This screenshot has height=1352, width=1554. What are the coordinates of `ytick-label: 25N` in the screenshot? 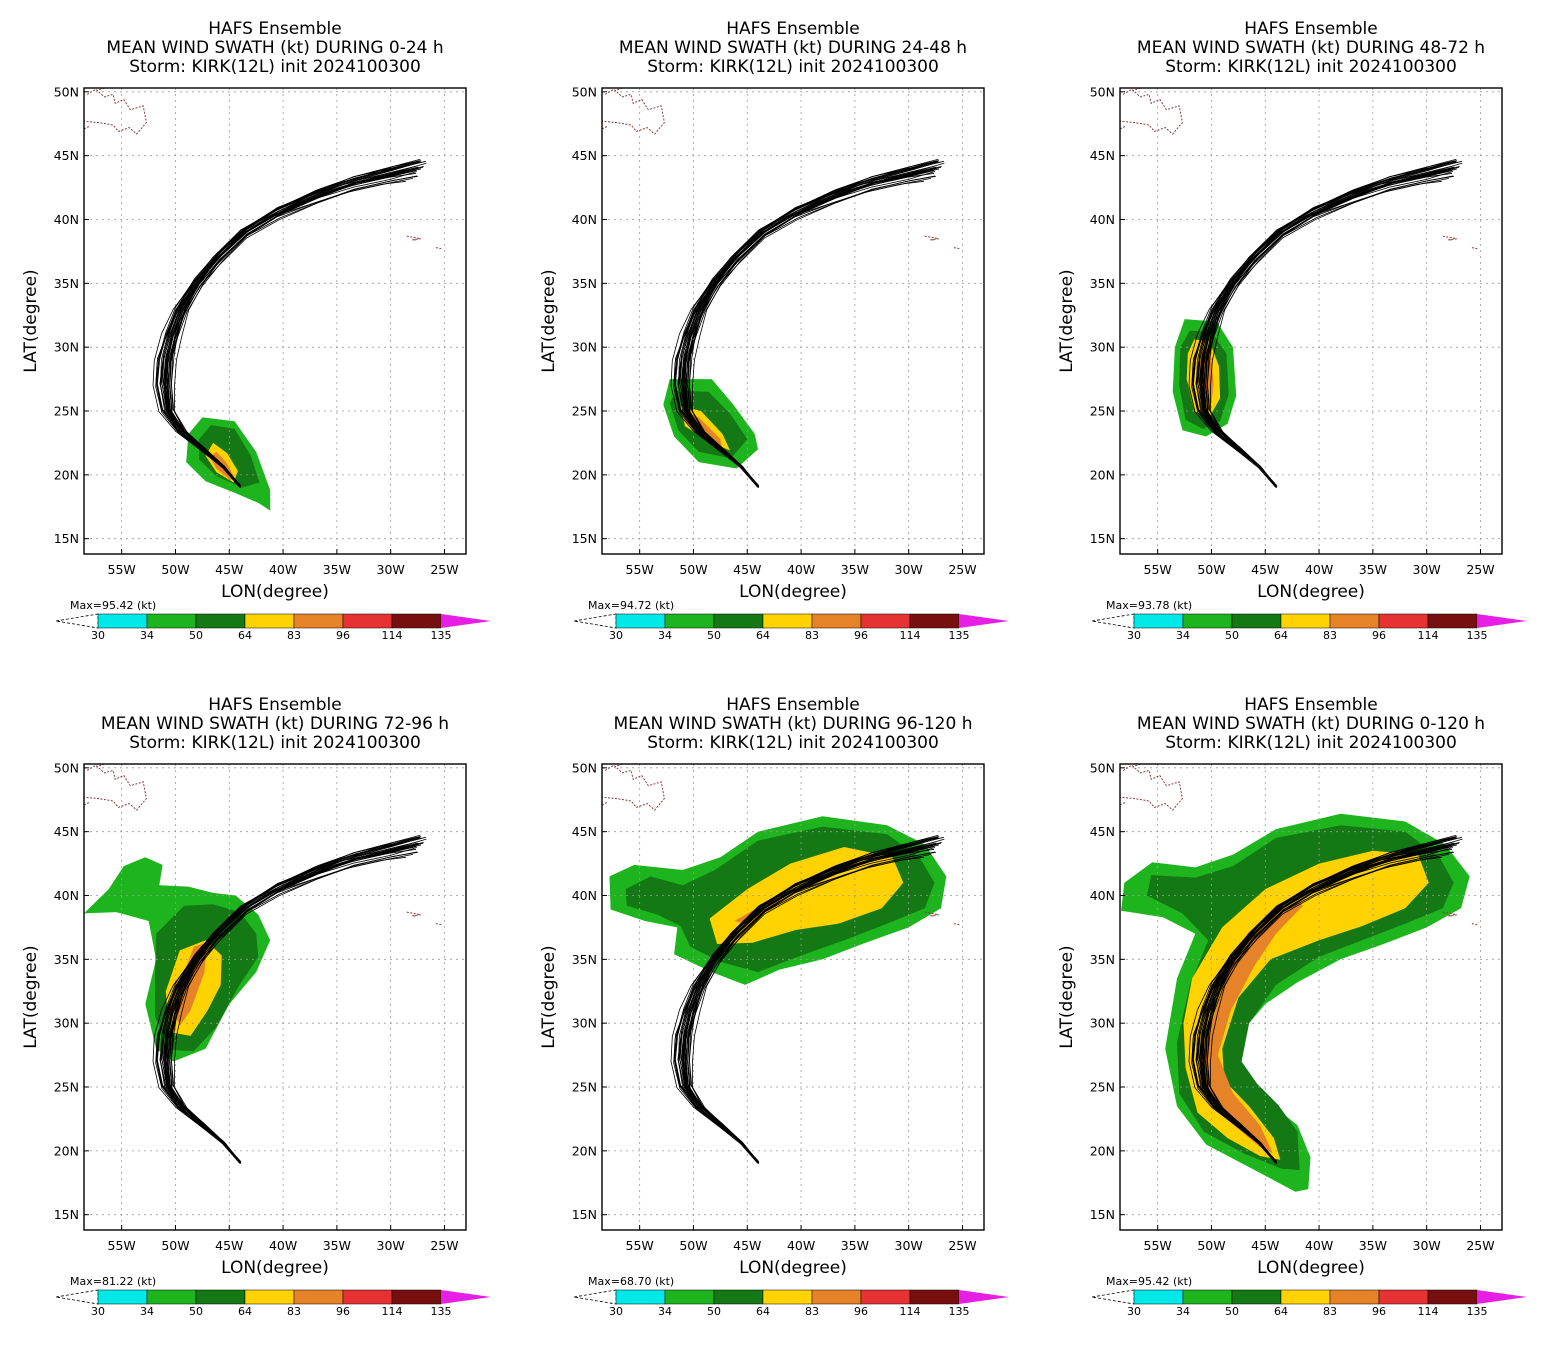 It's located at (1102, 1087).